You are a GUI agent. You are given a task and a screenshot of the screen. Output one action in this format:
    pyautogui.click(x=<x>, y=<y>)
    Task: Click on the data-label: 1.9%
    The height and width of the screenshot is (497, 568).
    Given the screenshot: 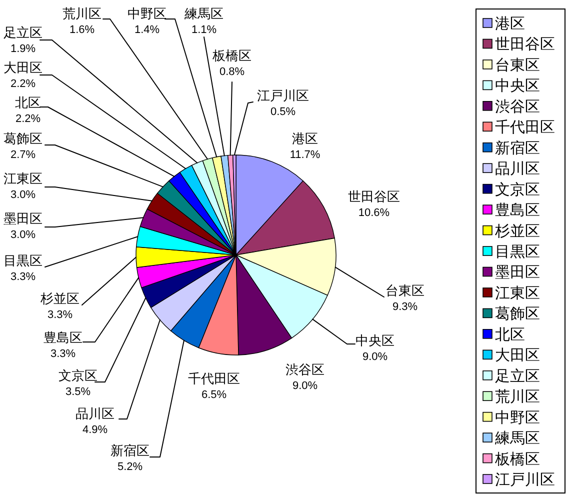 What is the action you would take?
    pyautogui.click(x=23, y=49)
    